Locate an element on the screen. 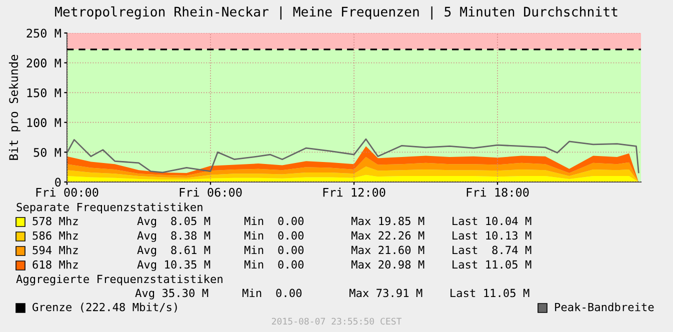 This screenshot has width=673, height=332. legend-label: Grenze (222.48 Mbit/s) is located at coordinates (104, 307).